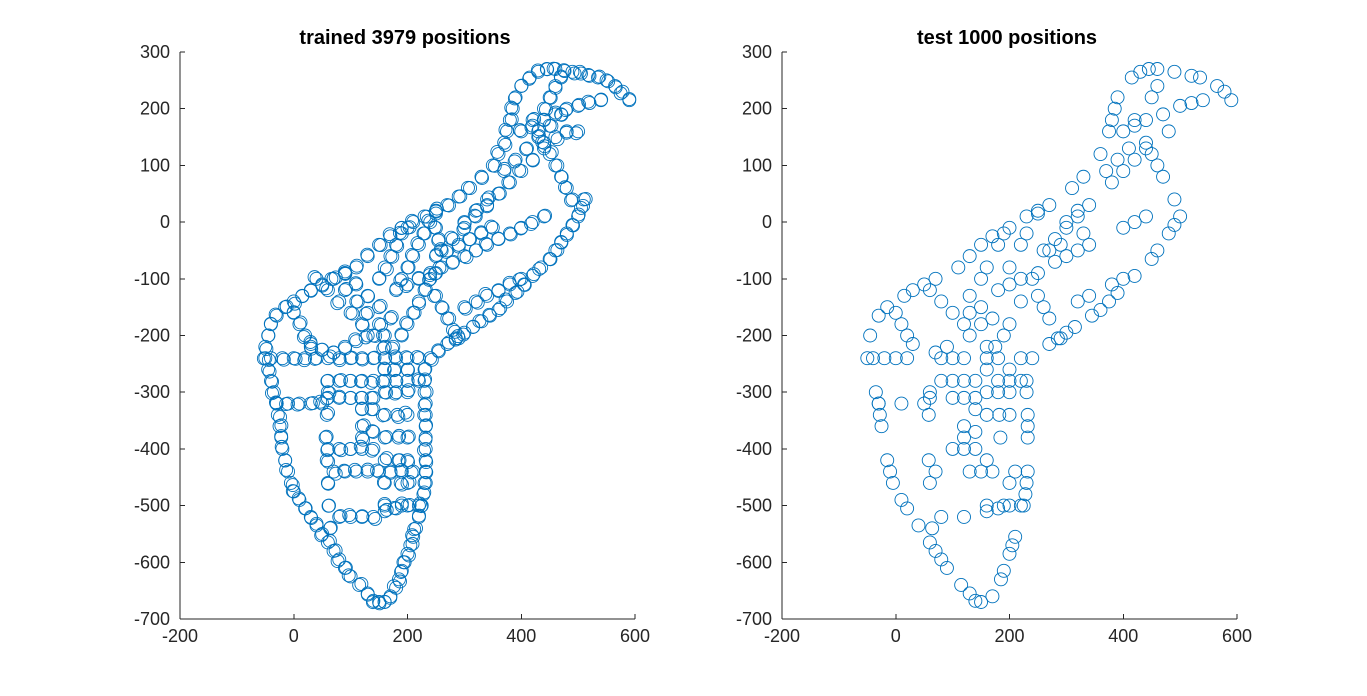 The height and width of the screenshot is (696, 1367). Describe the element at coordinates (1123, 636) in the screenshot. I see `x-tick-label: 400` at that location.